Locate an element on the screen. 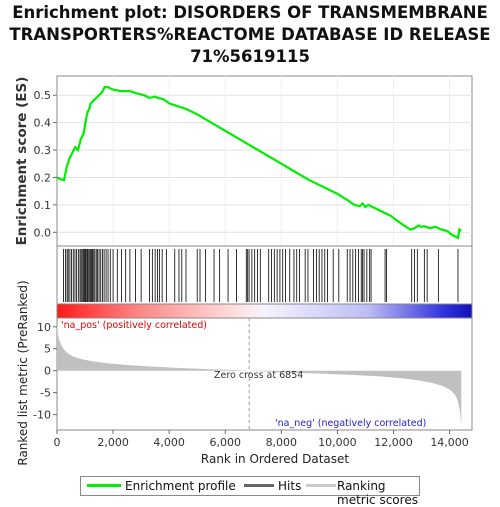 The width and height of the screenshot is (500, 507). hits-panel-frame is located at coordinates (264, 275).